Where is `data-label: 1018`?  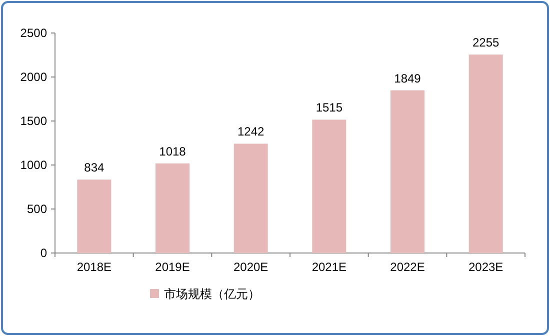 data-label: 1018 is located at coordinates (172, 151).